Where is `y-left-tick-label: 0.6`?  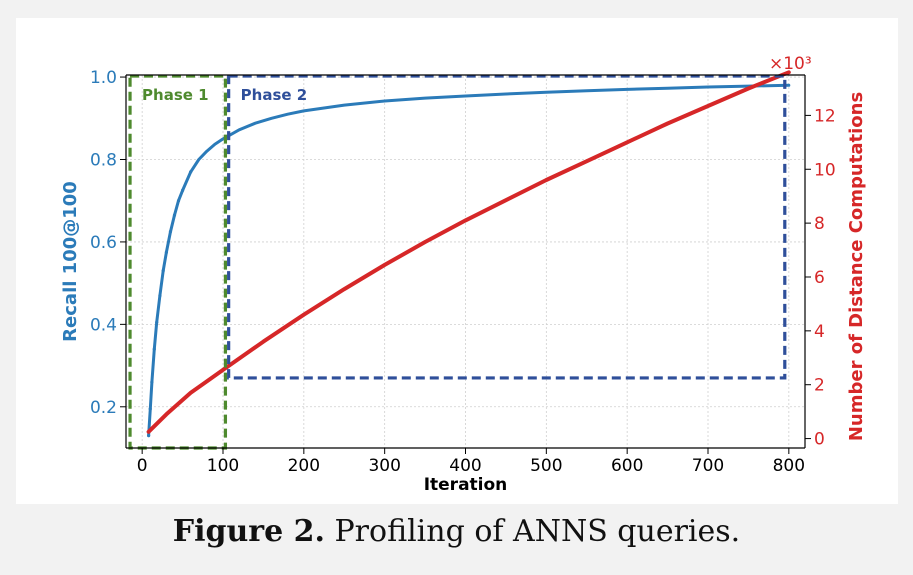
y-left-tick-label: 0.6 is located at coordinates (103, 243).